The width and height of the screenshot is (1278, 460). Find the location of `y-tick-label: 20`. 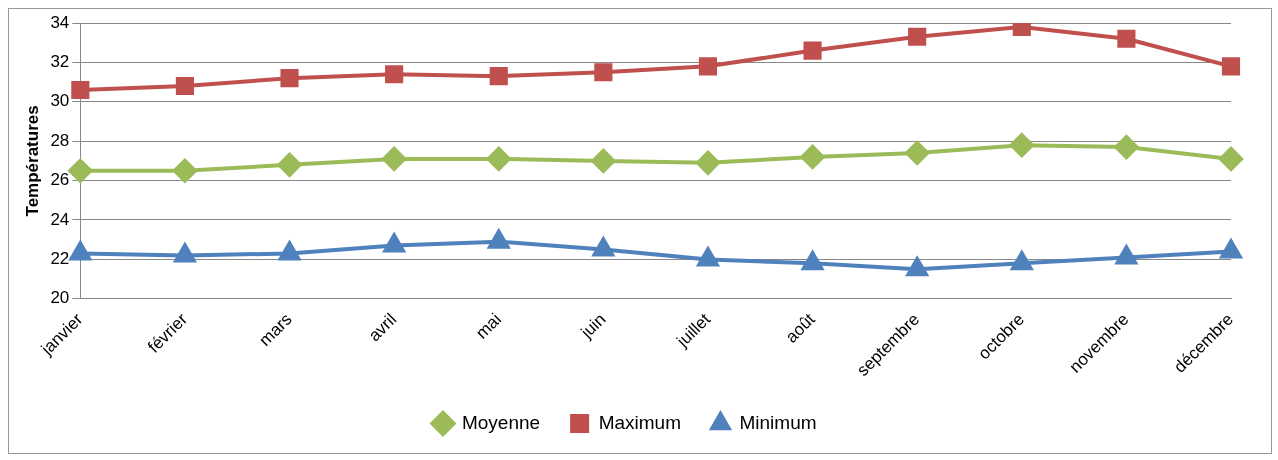

y-tick-label: 20 is located at coordinates (60, 298).